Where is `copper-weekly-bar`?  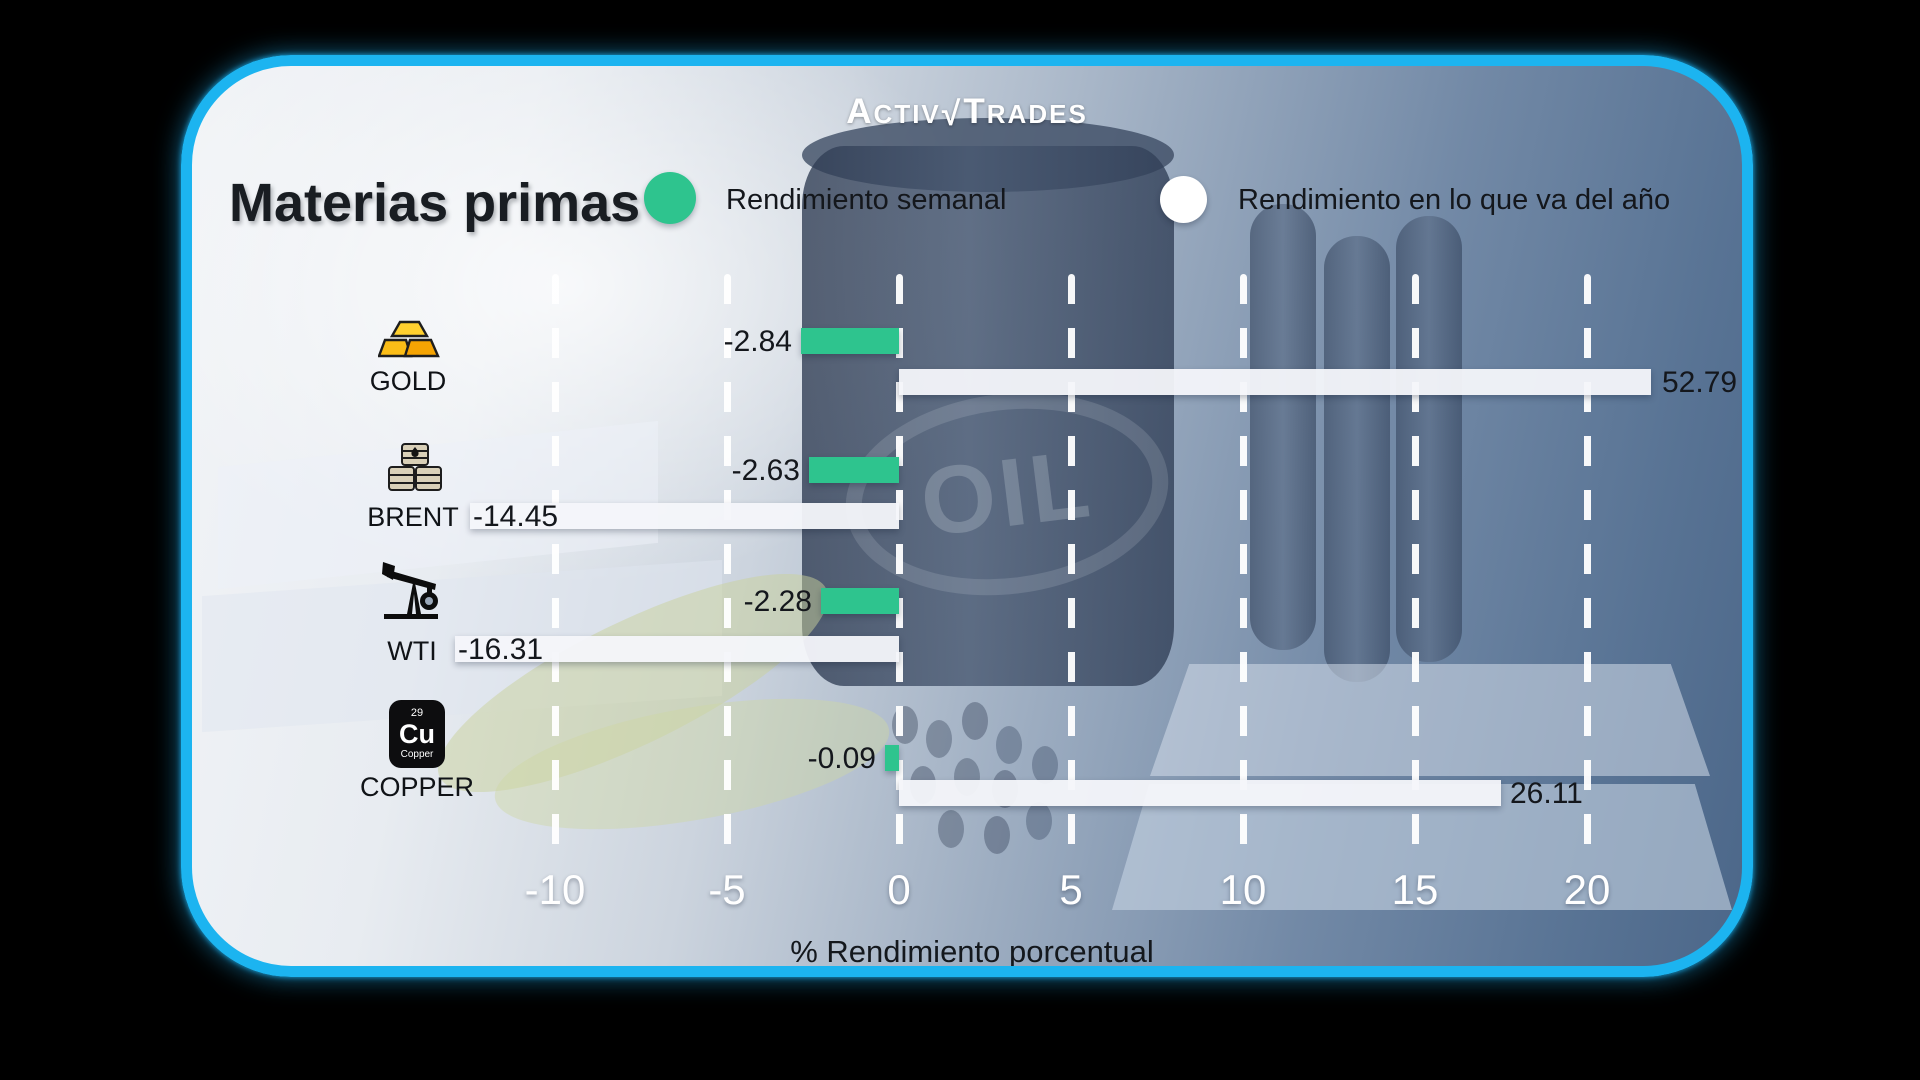 copper-weekly-bar is located at coordinates (892, 758).